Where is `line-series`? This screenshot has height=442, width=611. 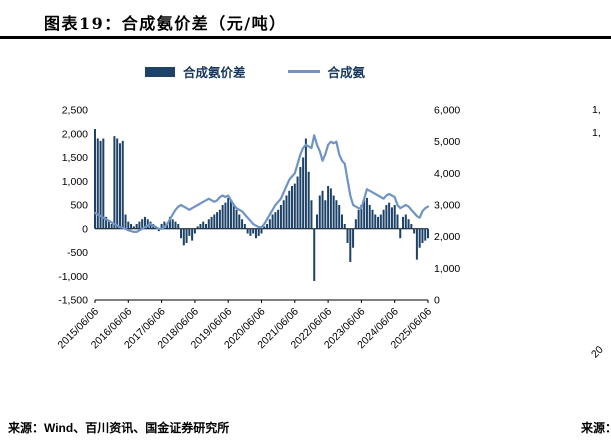 line-series is located at coordinates (261, 183).